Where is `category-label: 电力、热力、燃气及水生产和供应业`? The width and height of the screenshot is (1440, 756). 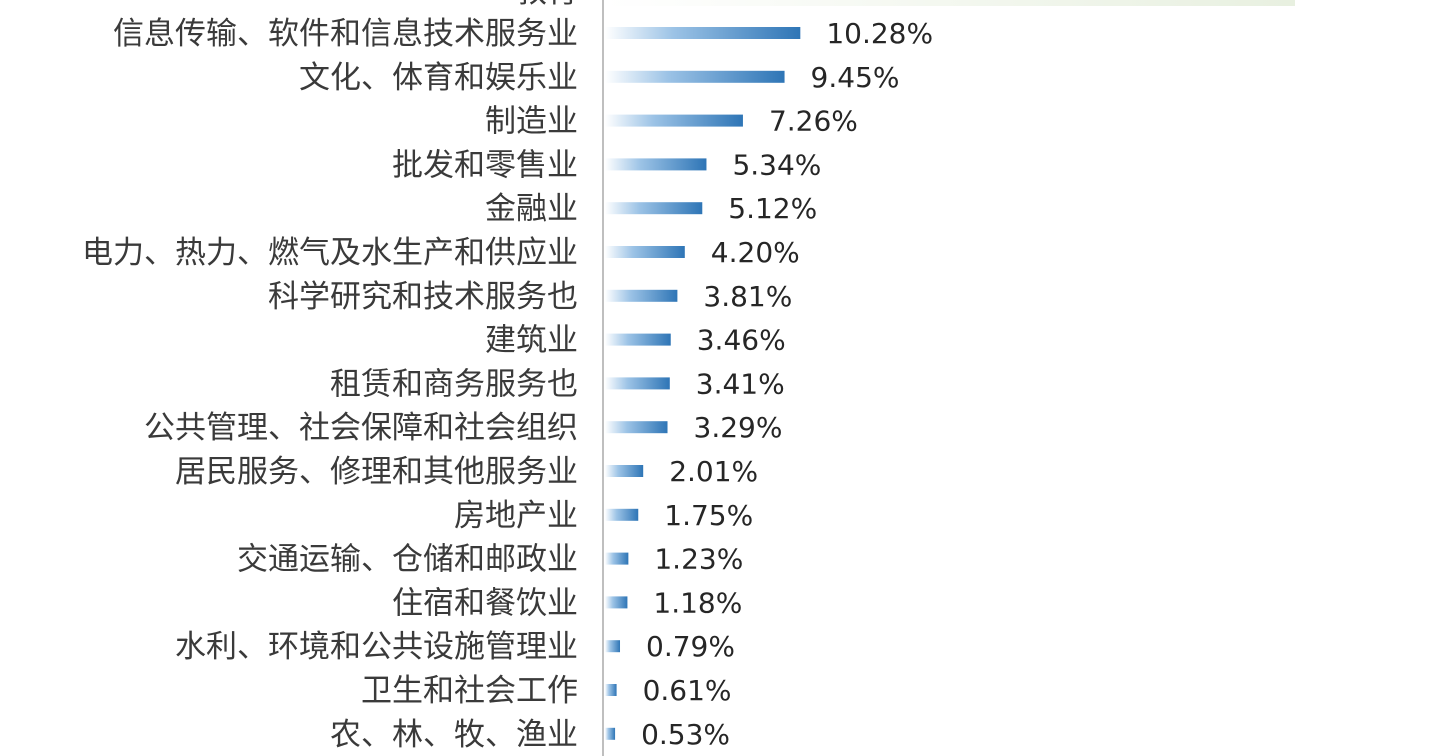 category-label: 电力、热力、燃气及水生产和供应业 is located at coordinates (330, 253).